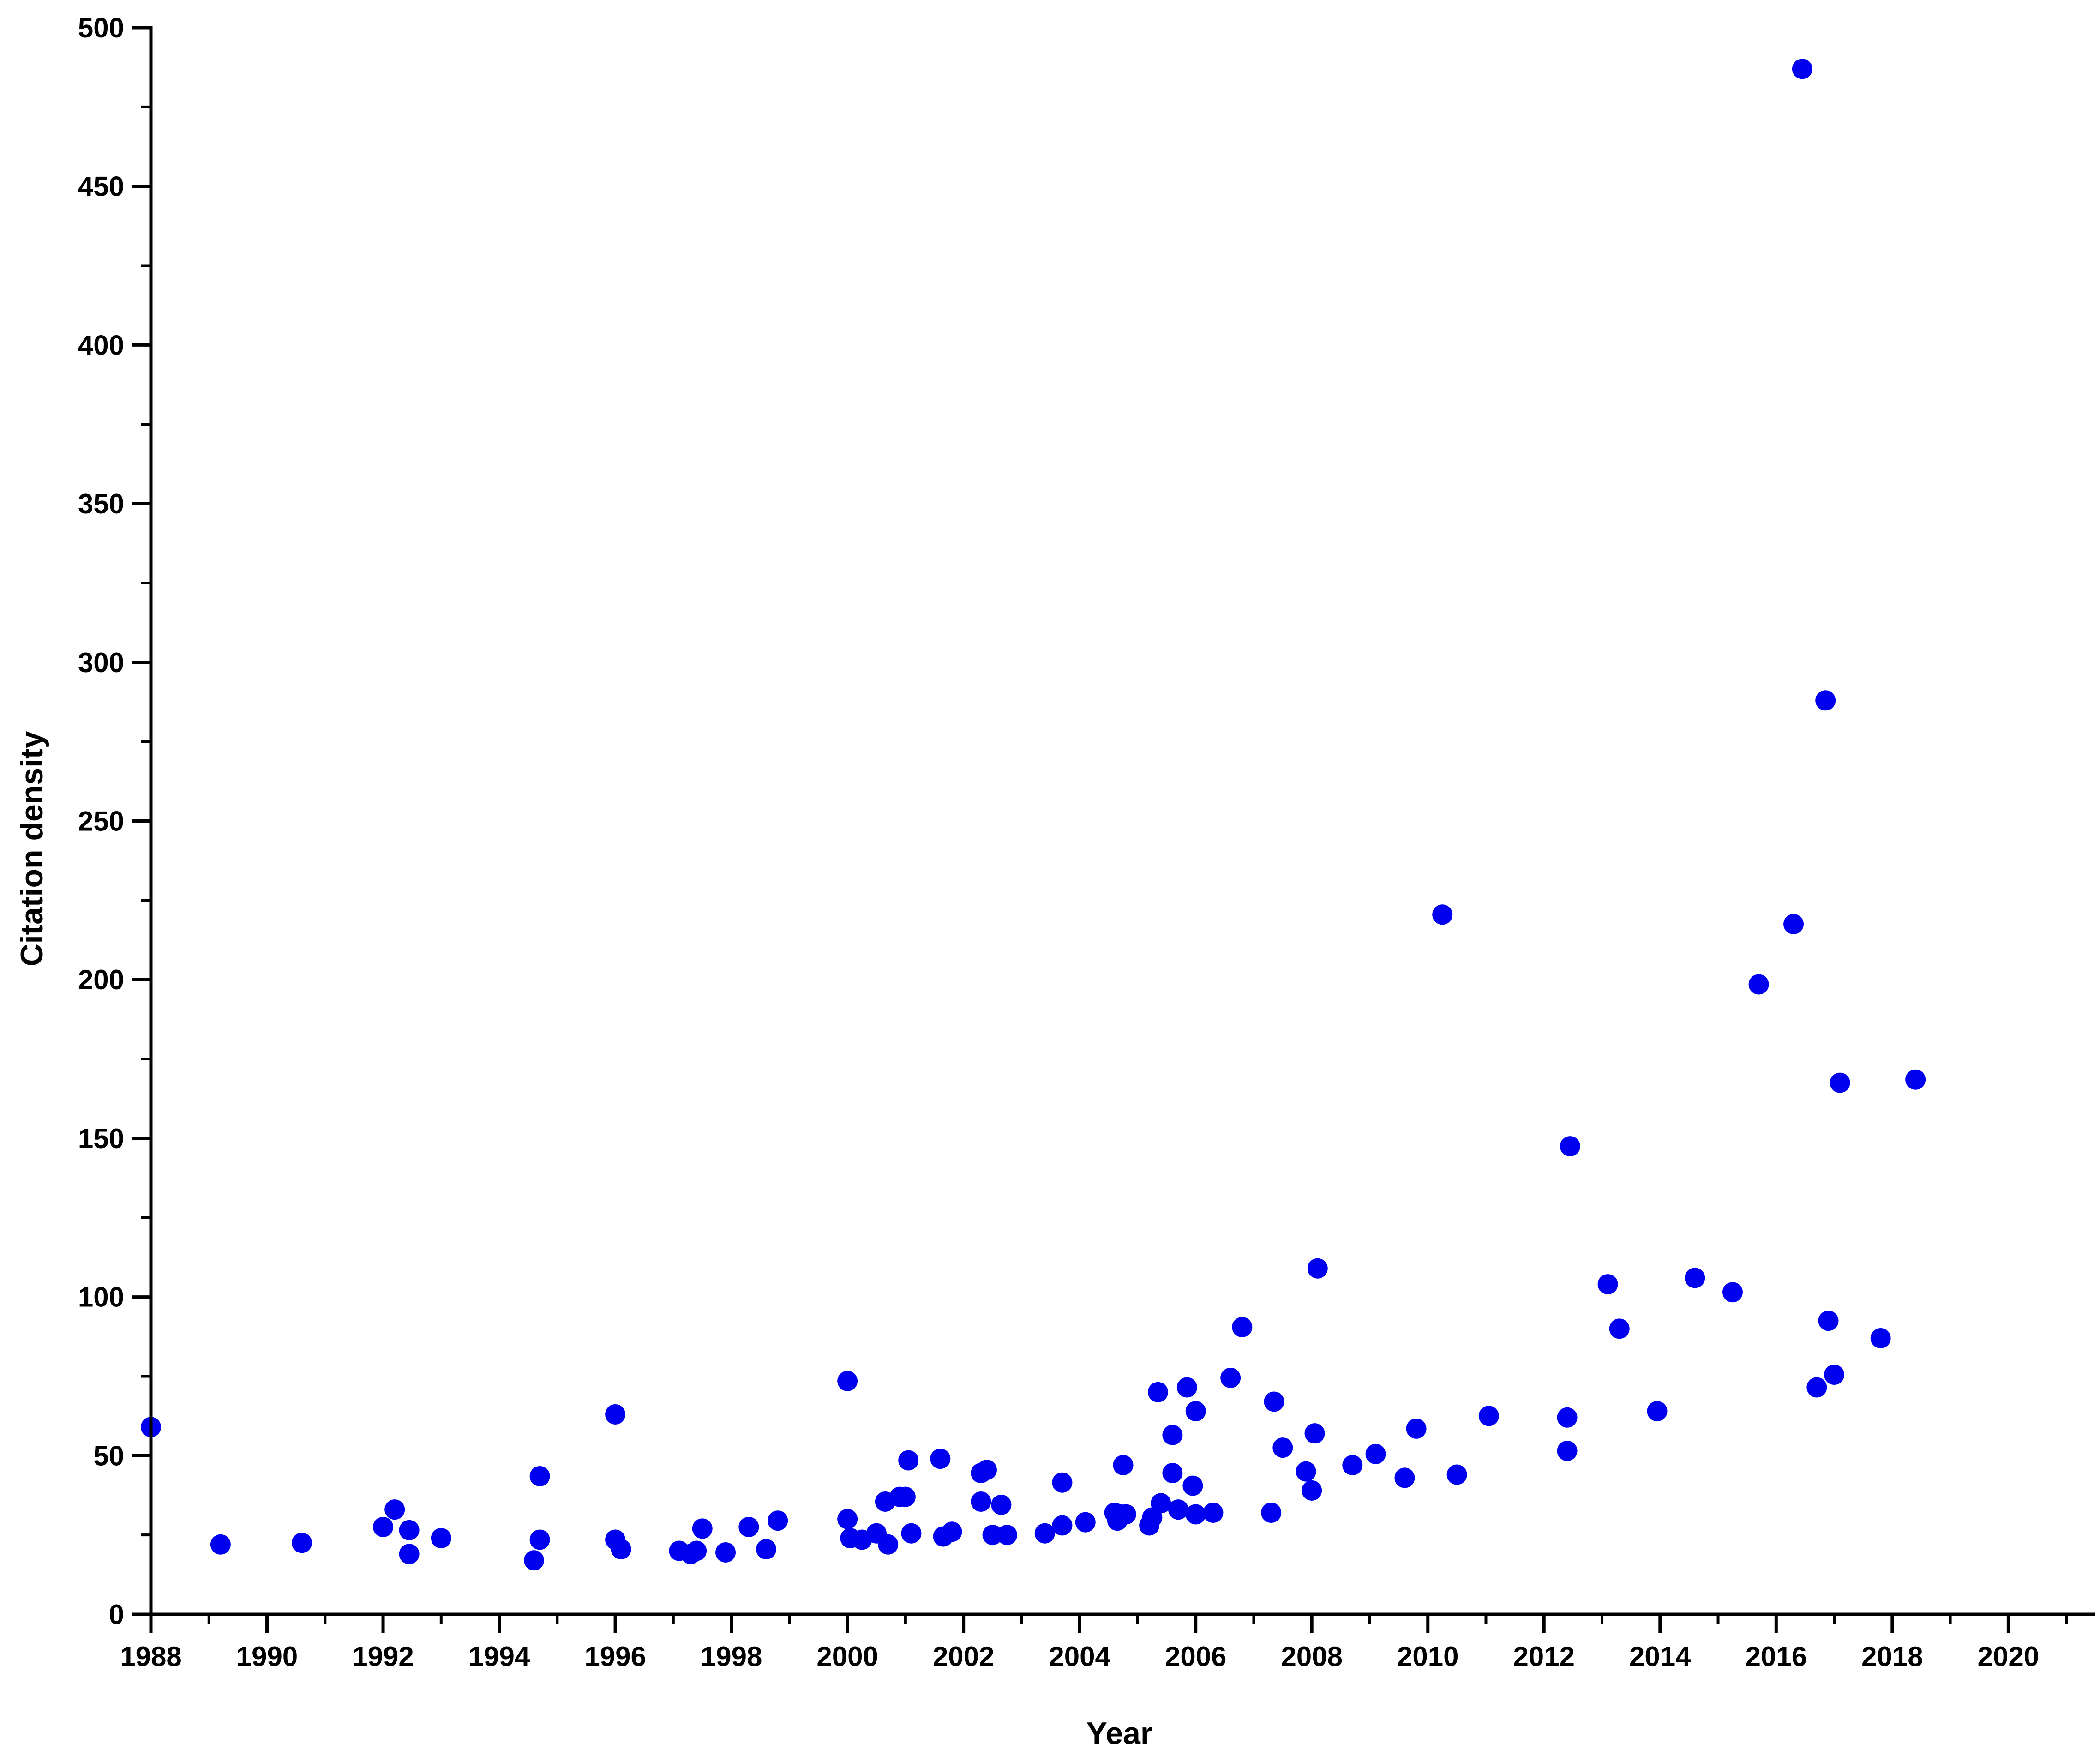 The width and height of the screenshot is (2100, 1762). I want to click on x-tick-label: 1990, so click(267, 1656).